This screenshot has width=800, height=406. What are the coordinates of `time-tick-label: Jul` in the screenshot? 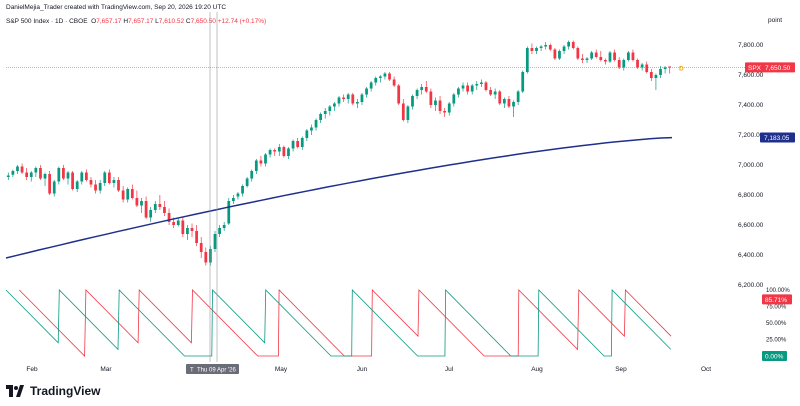 It's located at (449, 369).